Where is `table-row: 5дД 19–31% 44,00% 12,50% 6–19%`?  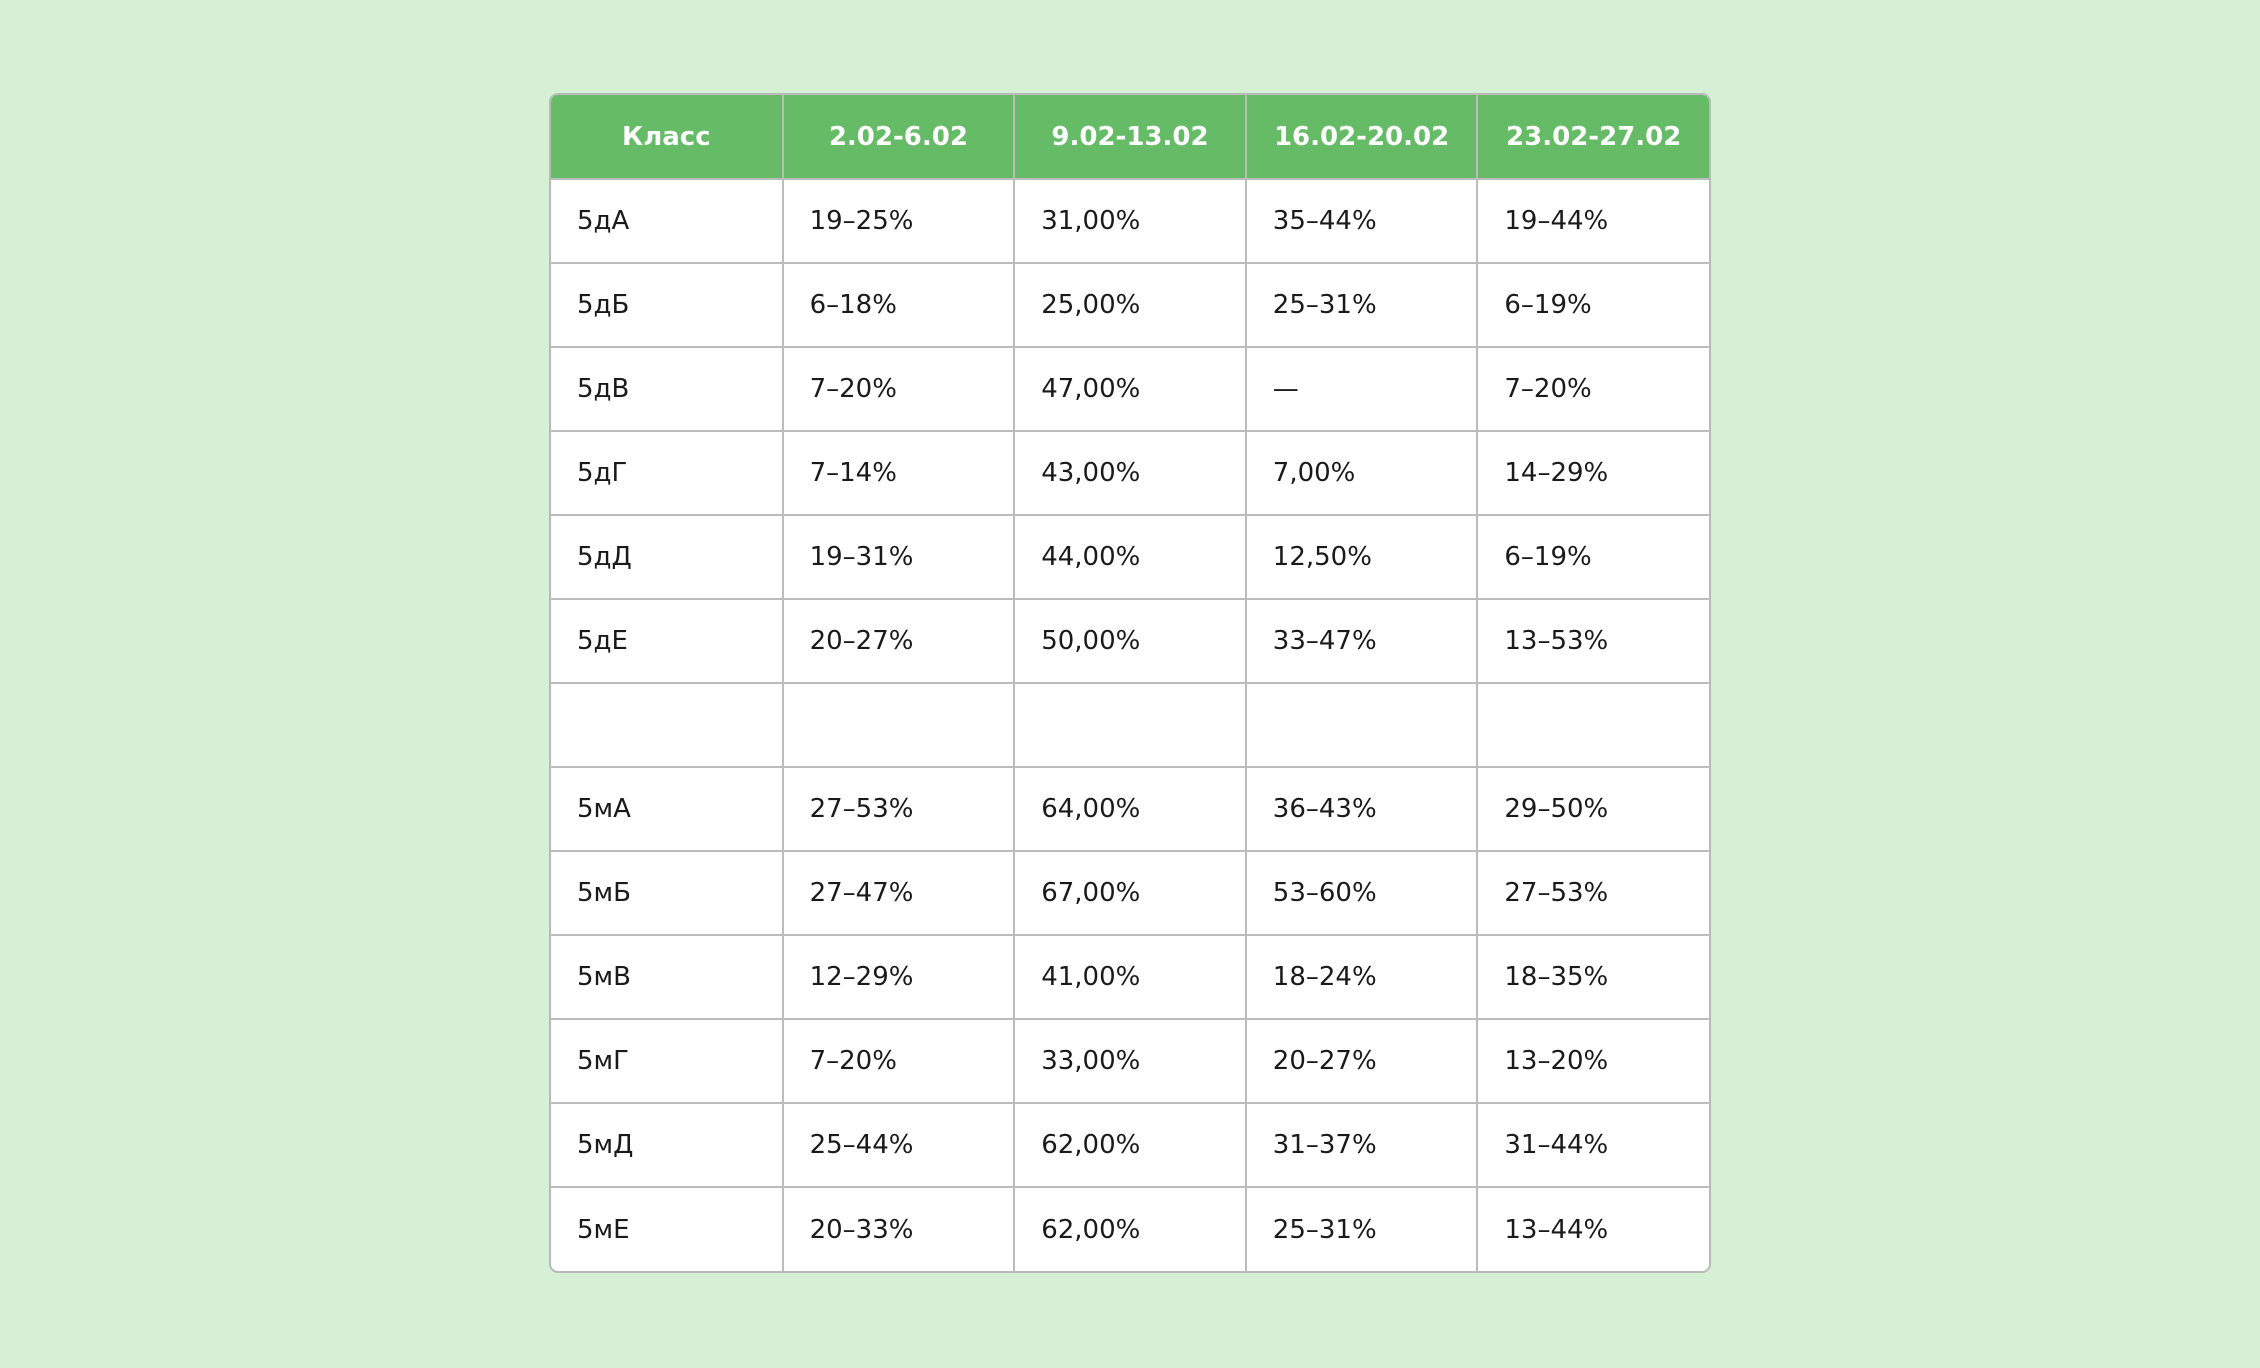 table-row: 5дД 19–31% 44,00% 12,50% 6–19% is located at coordinates (1130, 557).